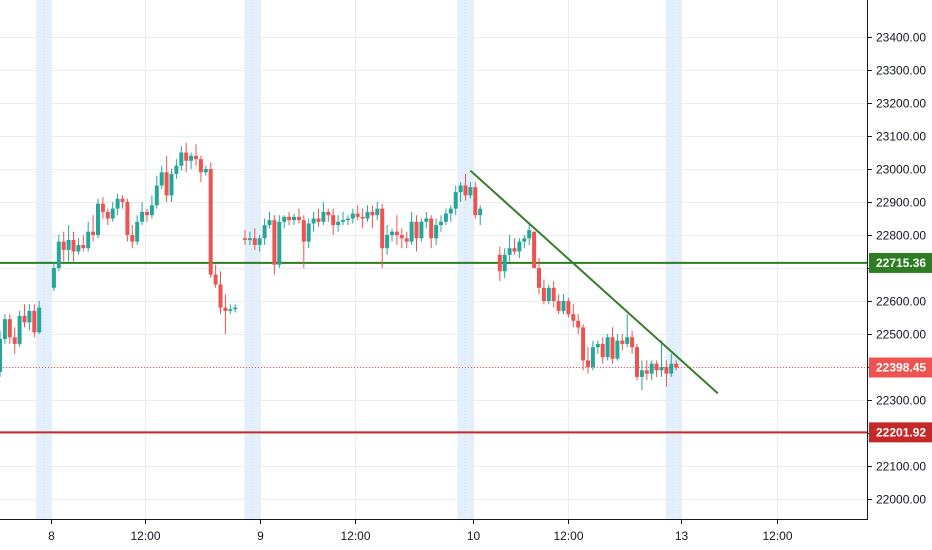 The height and width of the screenshot is (550, 932). I want to click on time-axis: 8 12:00 9 12:00 10 12:00 13 12:00, so click(420, 531).